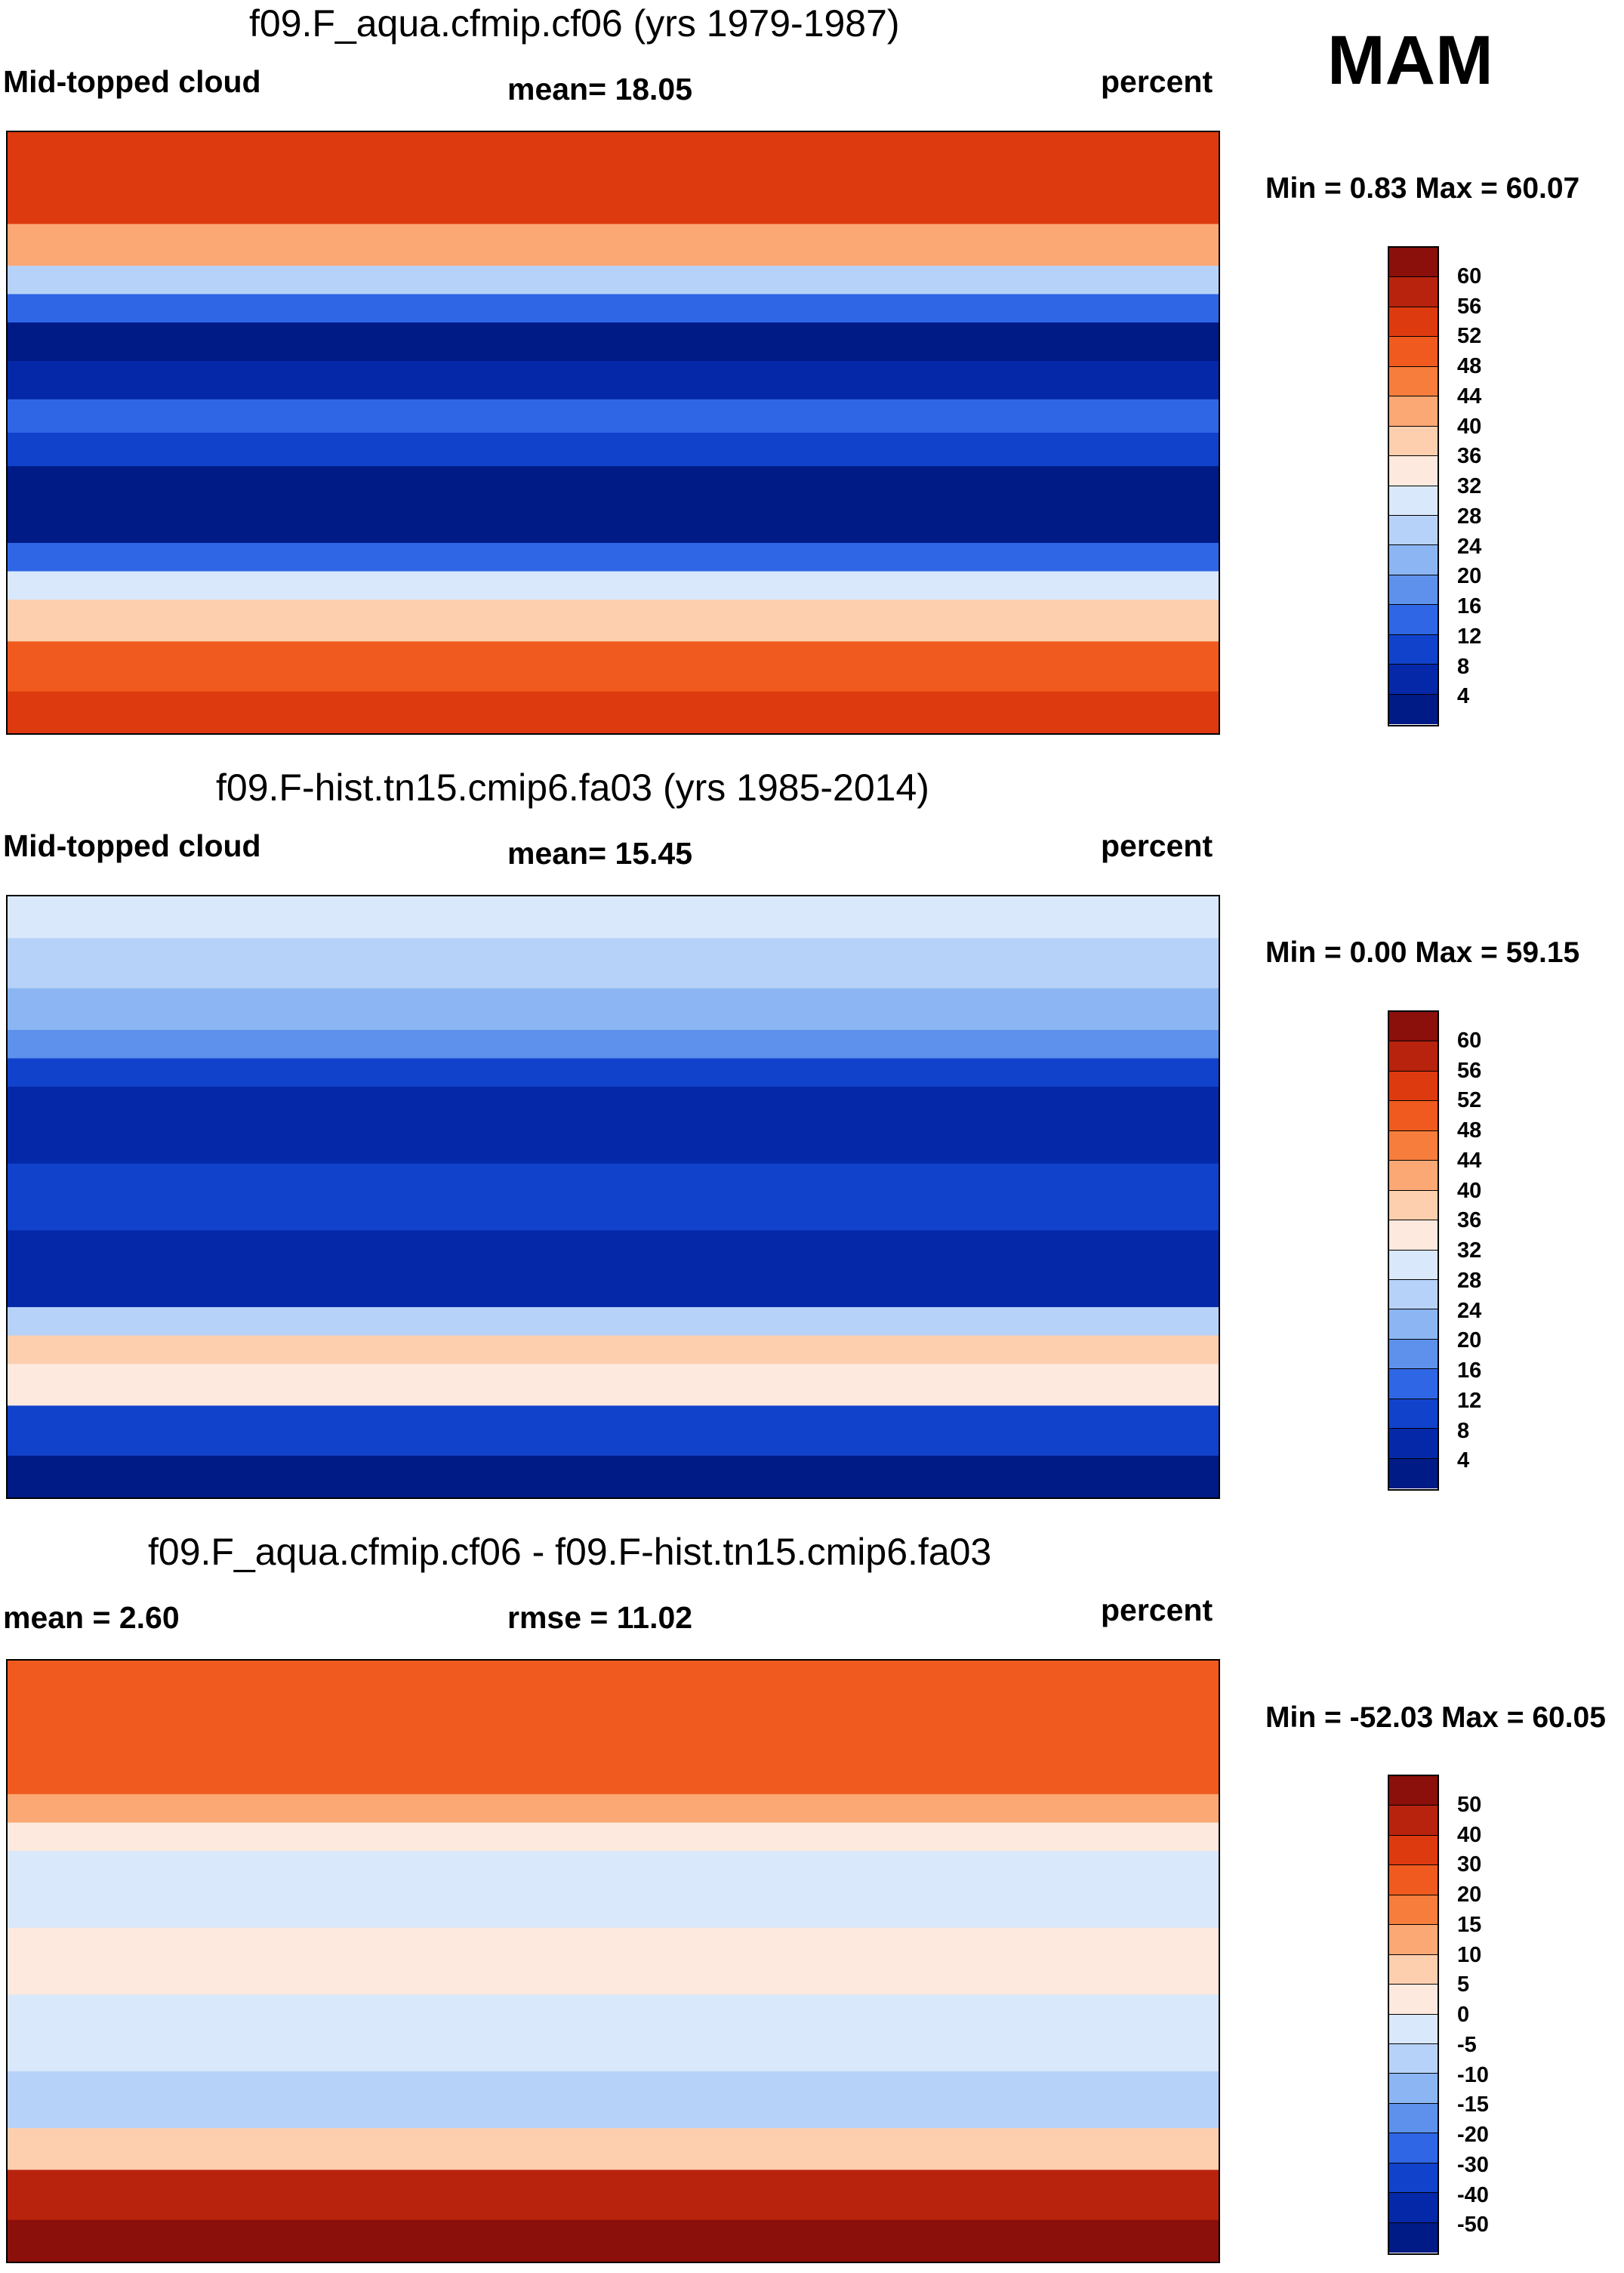 This screenshot has width=1624, height=2273. Describe the element at coordinates (1470, 516) in the screenshot. I see `panel-1-colorbar-tick: 28` at that location.